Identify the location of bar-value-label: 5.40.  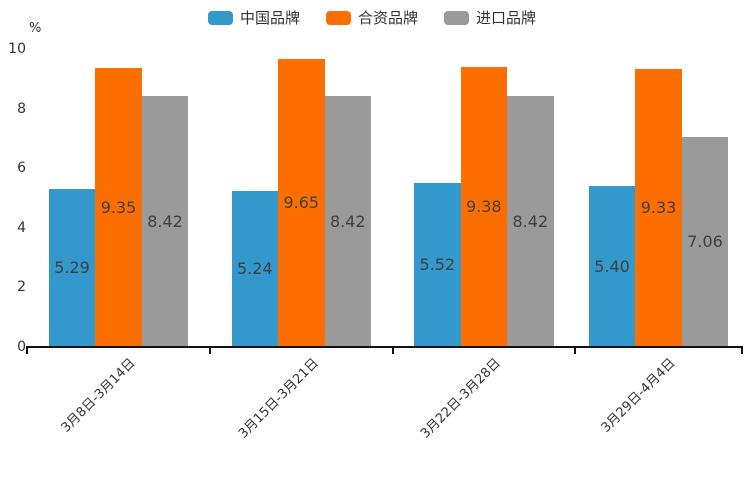
(612, 266).